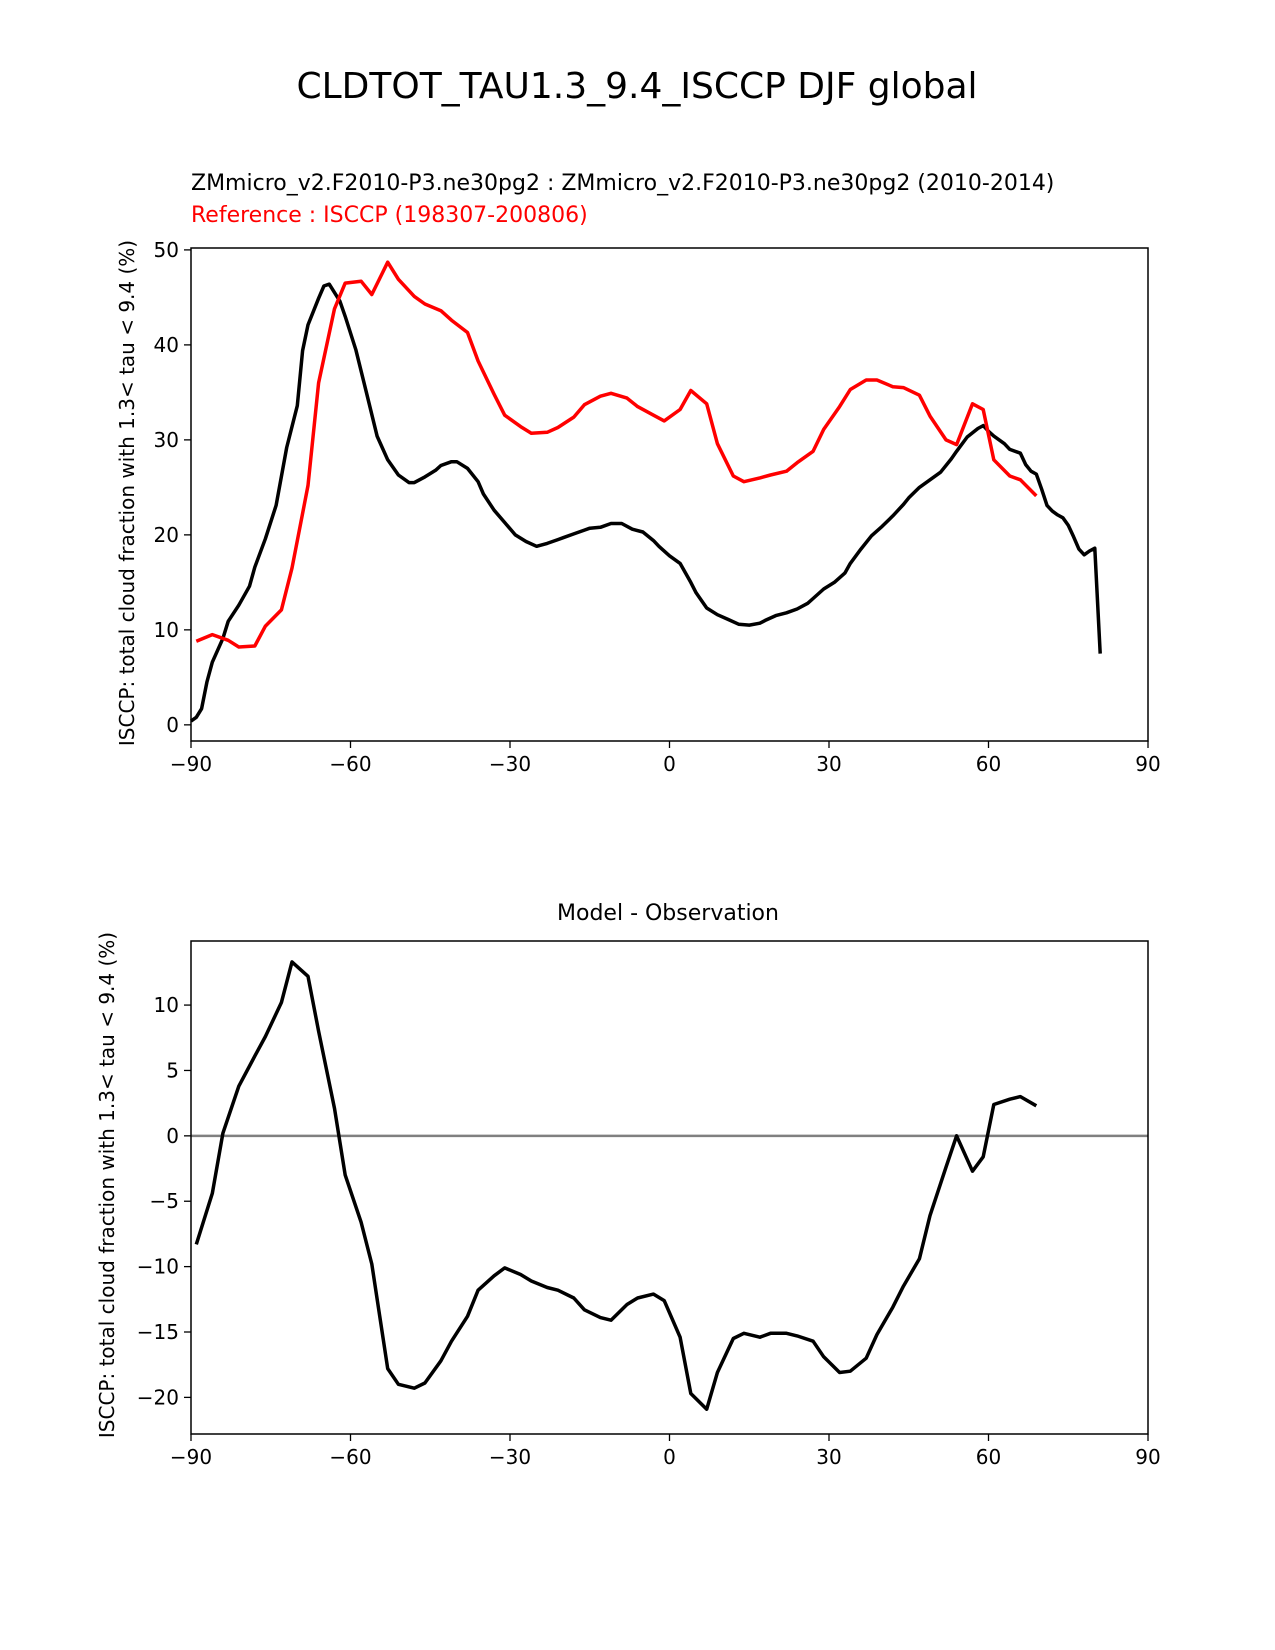 This screenshot has width=1275, height=1650. I want to click on top-chart-y-tick-label: 20, so click(166, 535).